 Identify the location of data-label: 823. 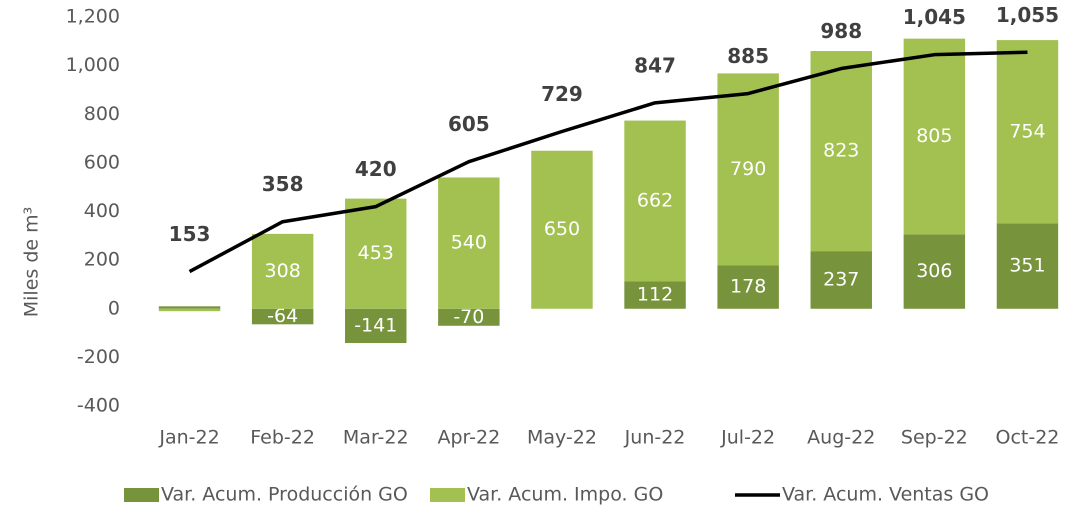
(841, 151).